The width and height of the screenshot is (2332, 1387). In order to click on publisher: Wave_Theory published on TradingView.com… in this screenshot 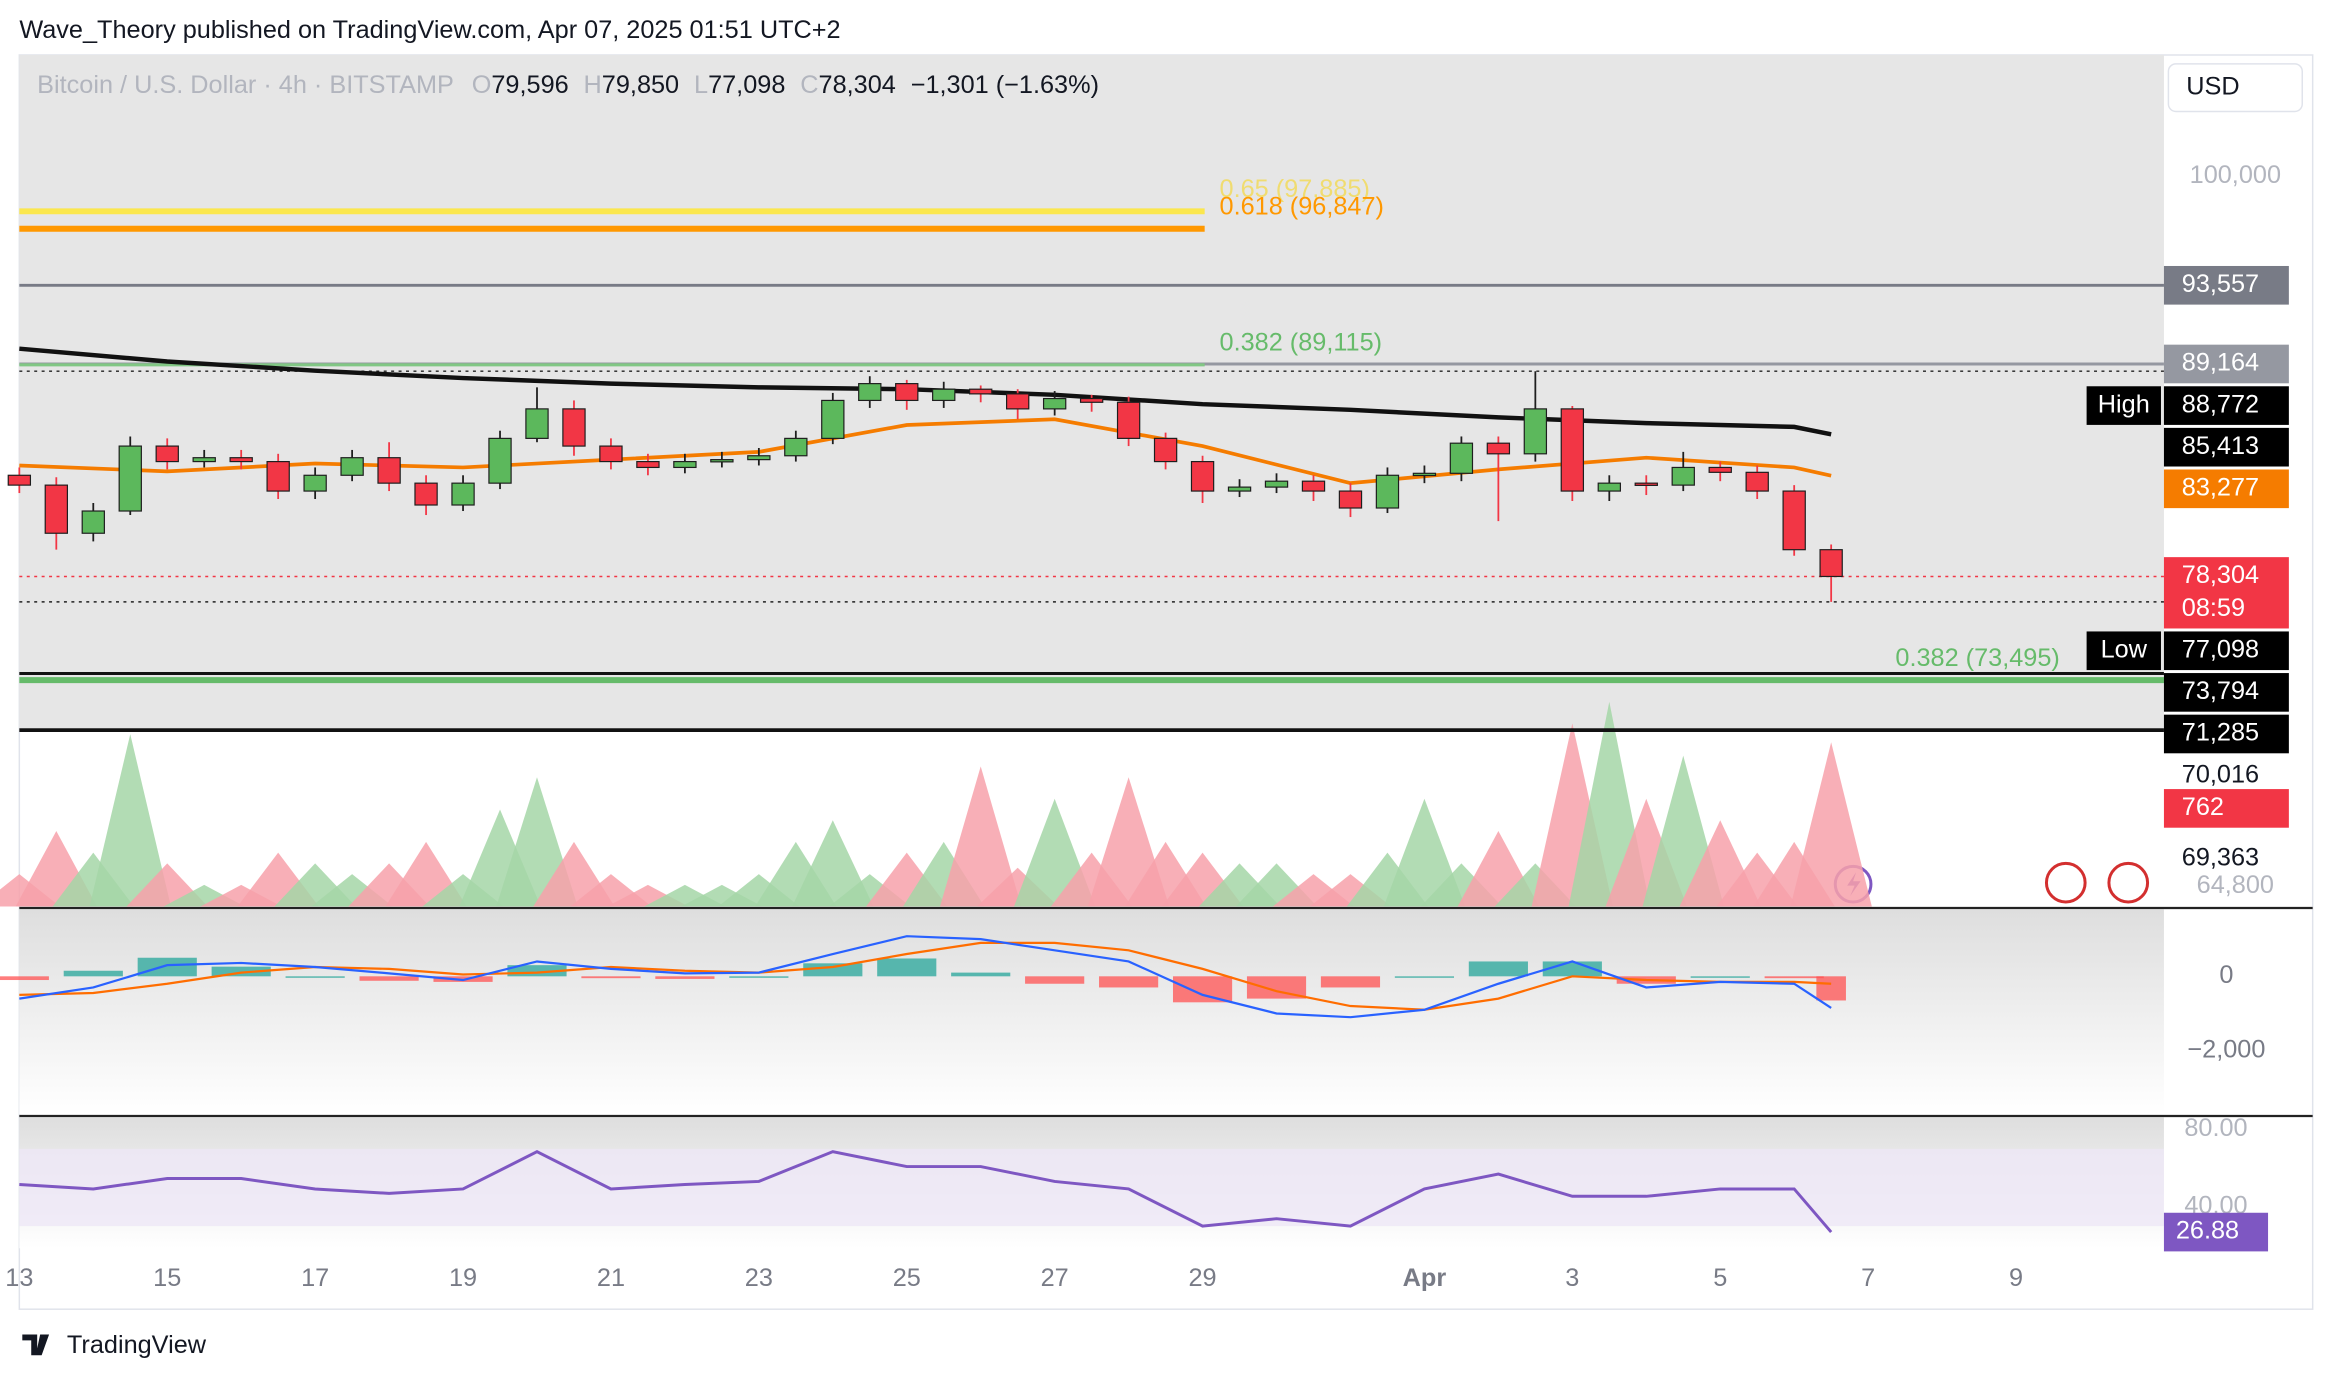, I will do `click(429, 30)`.